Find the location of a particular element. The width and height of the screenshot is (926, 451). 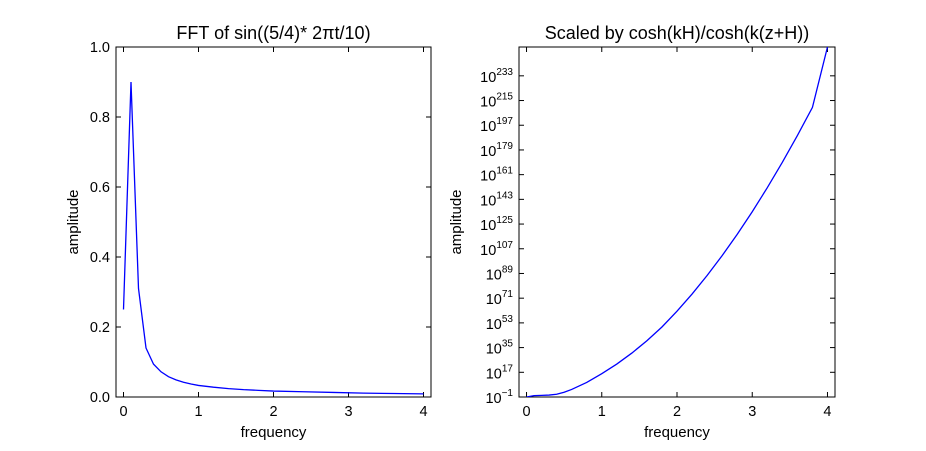

y-tick-label: 10233 is located at coordinates (496, 76).